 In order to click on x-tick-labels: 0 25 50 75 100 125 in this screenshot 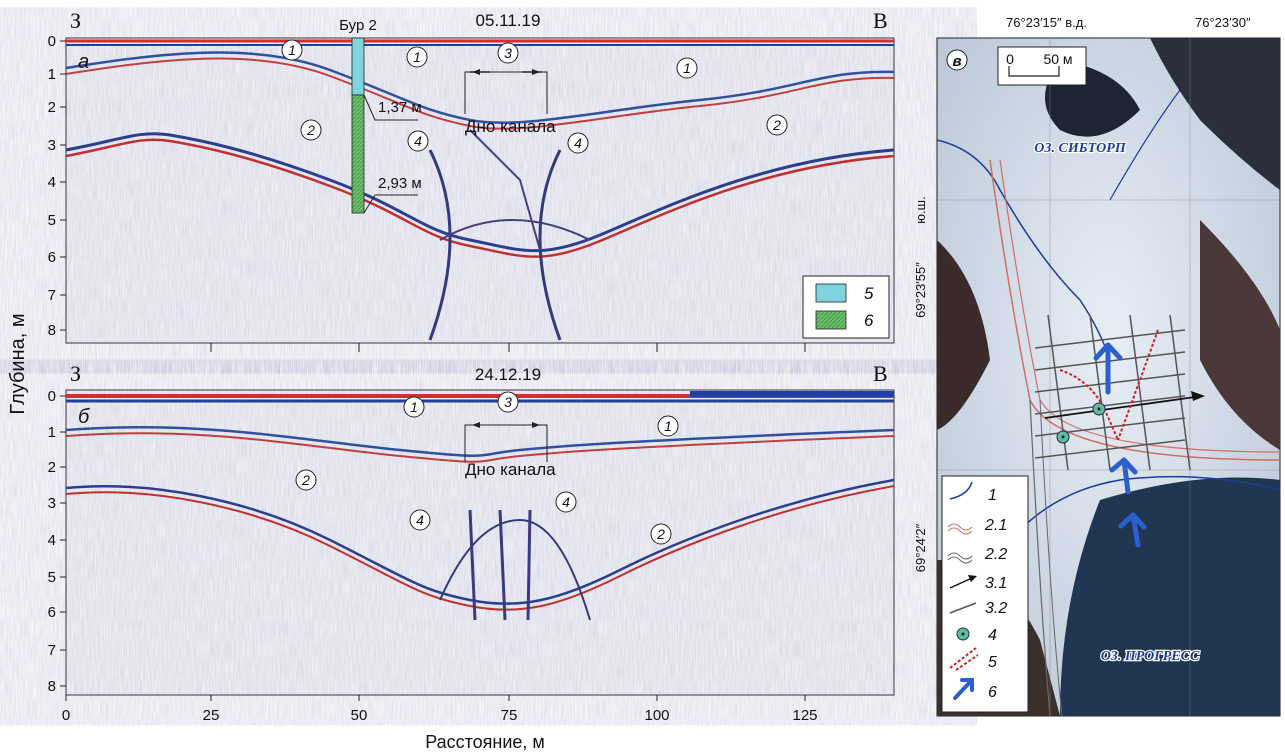, I will do `click(440, 715)`.